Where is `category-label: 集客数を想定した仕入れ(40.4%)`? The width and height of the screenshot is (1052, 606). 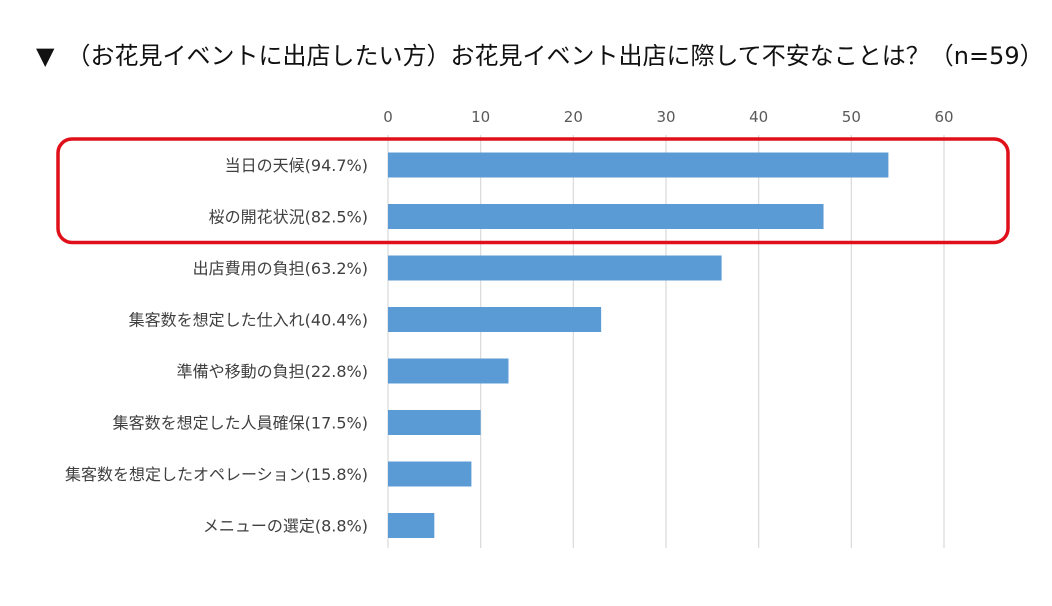 category-label: 集客数を想定した仕入れ(40.4%) is located at coordinates (248, 320).